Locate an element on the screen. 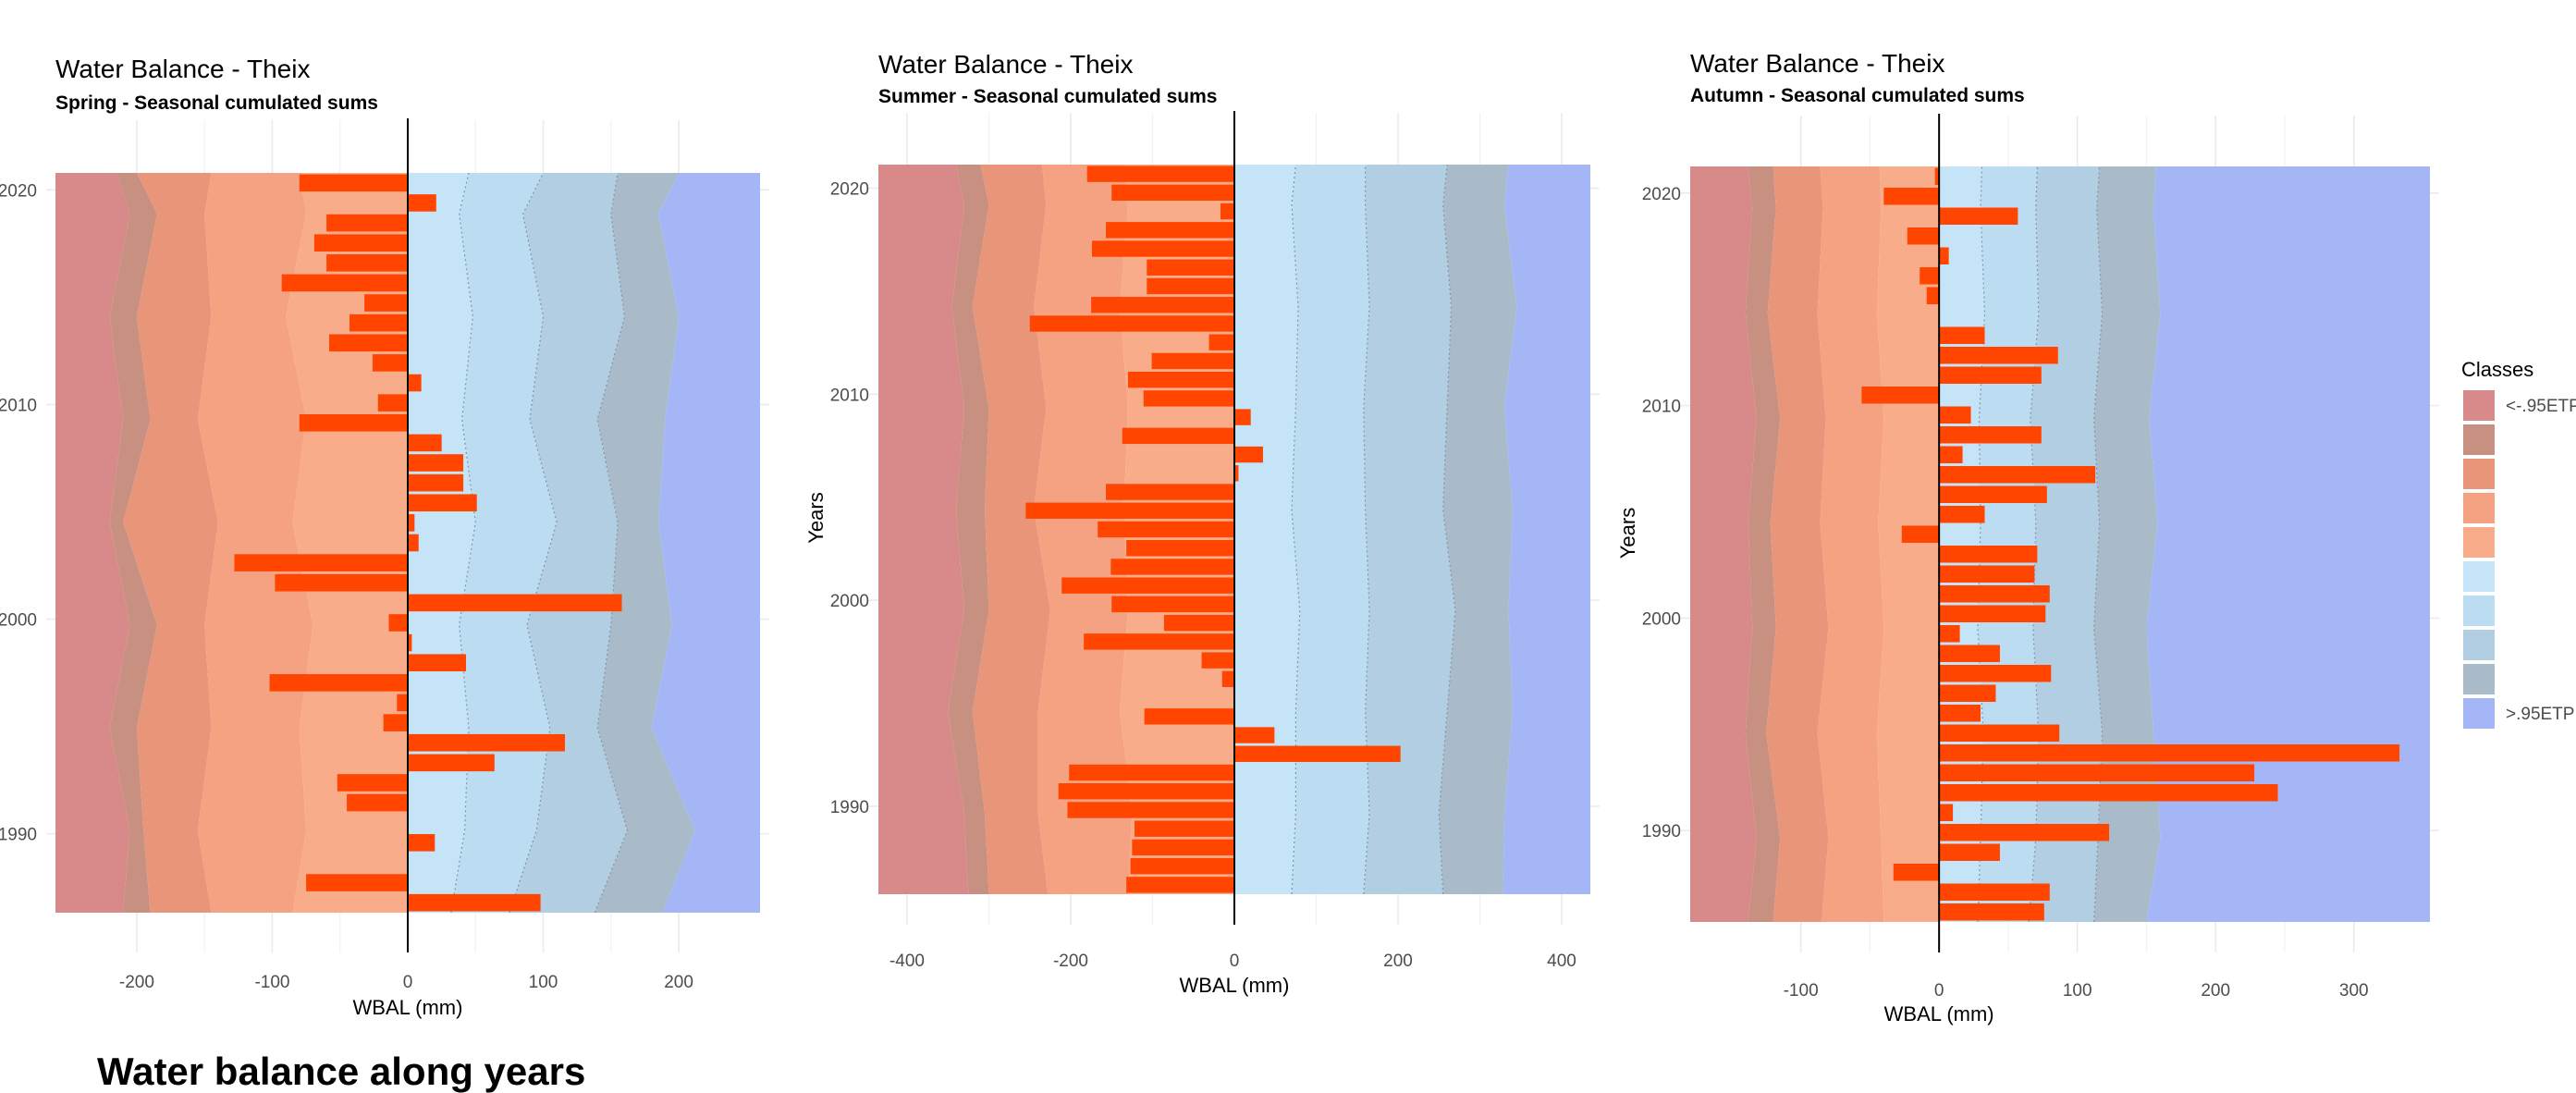 This screenshot has height=1093, width=2576. chart-subtitle: Spring - Seasonal cumulated sums is located at coordinates (216, 103).